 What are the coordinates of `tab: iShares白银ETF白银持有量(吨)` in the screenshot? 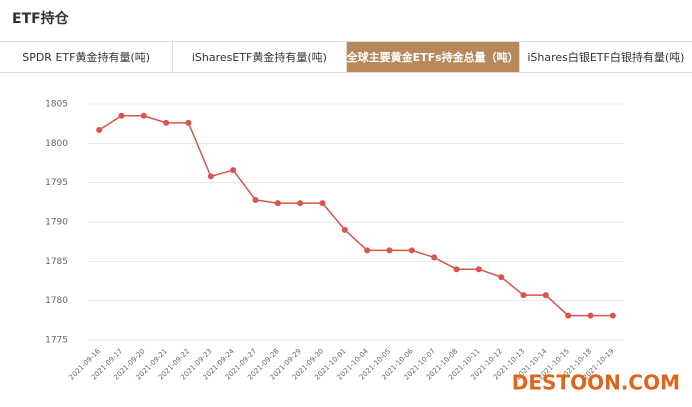 It's located at (606, 57).